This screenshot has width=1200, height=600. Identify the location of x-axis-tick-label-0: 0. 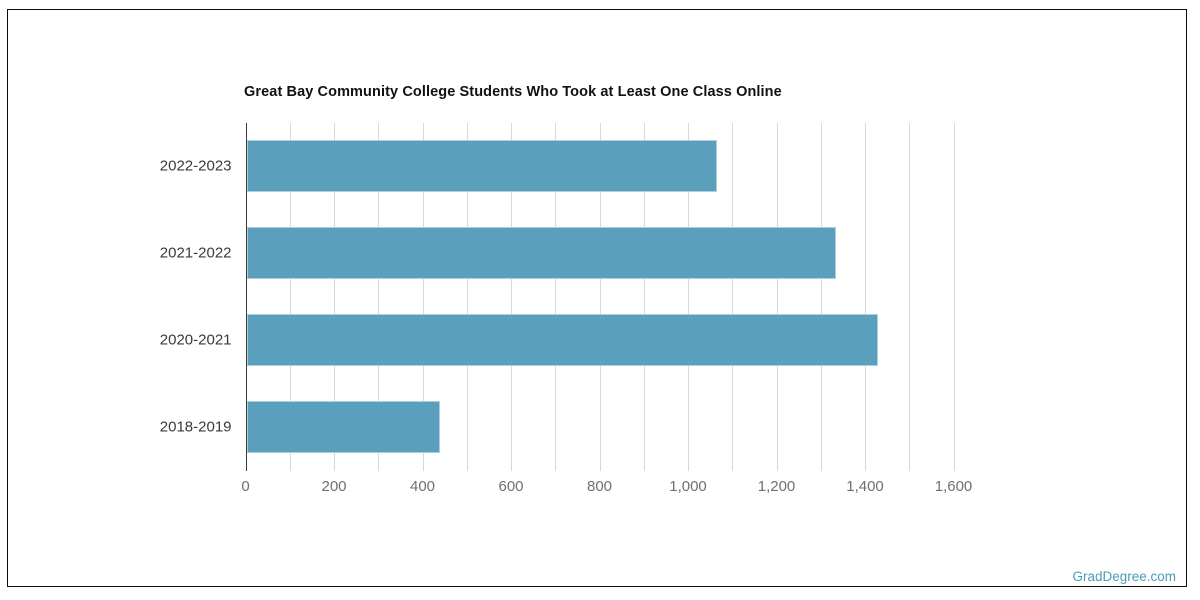
(245, 486).